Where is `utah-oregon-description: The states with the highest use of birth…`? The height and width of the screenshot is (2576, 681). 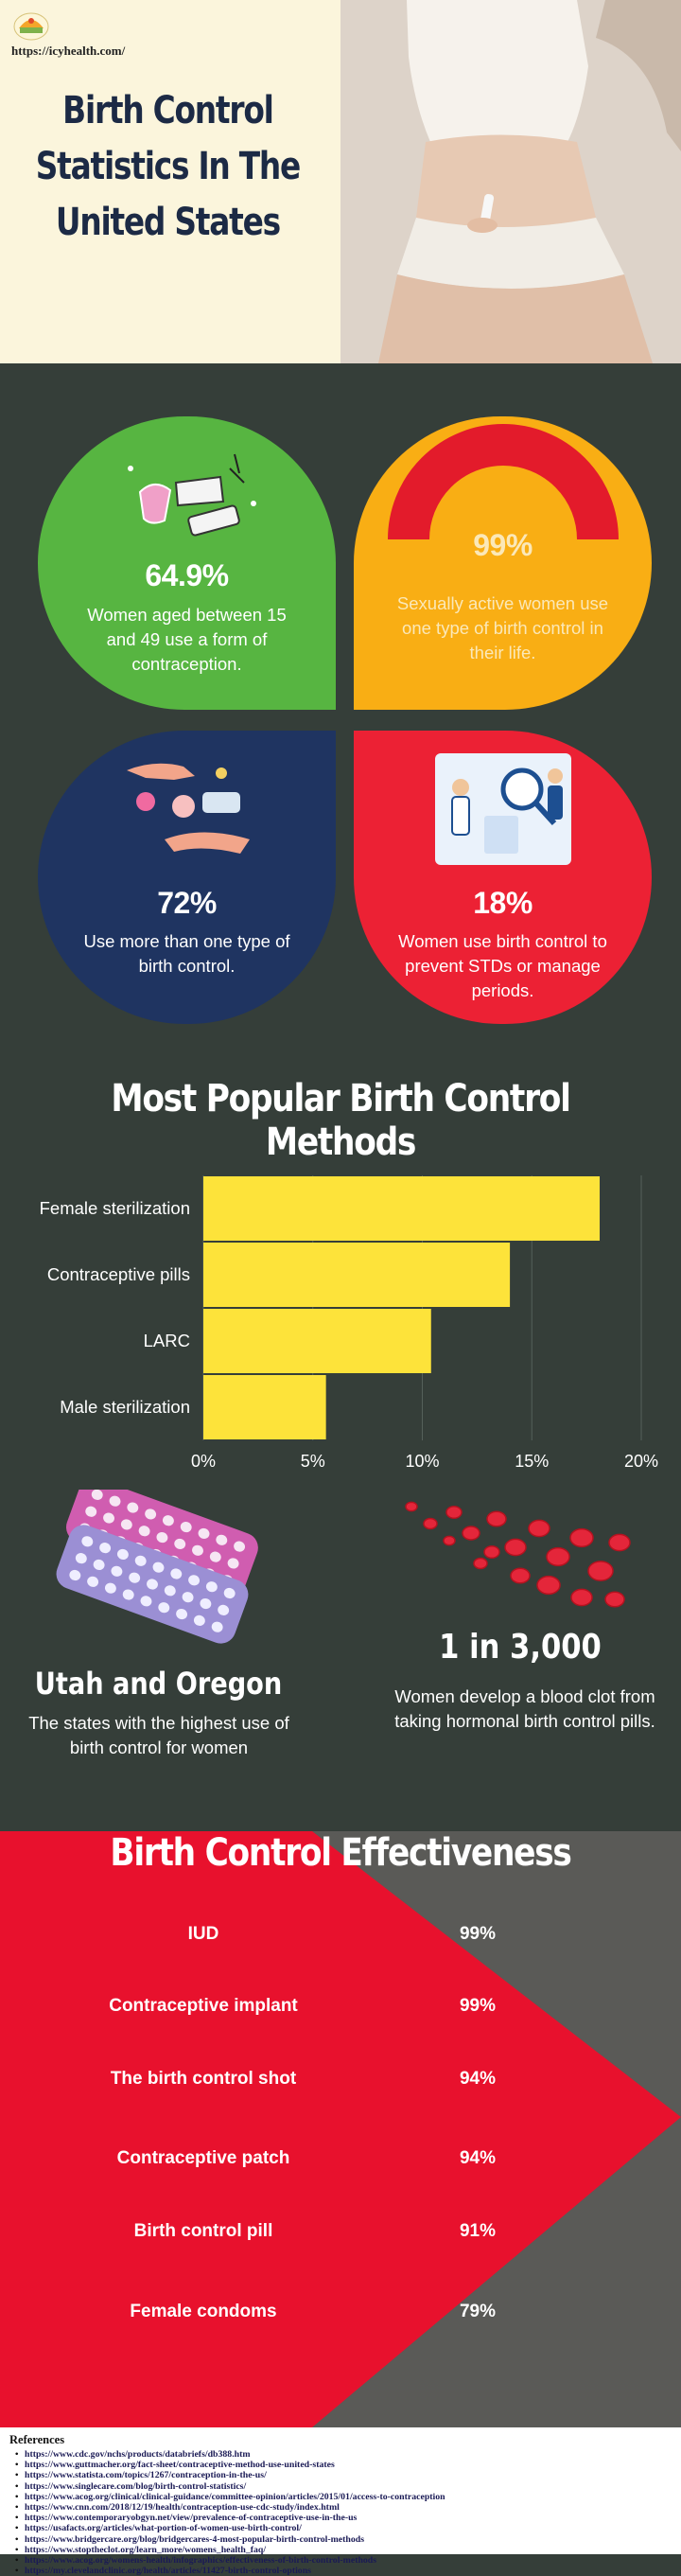
utah-oregon-description: The states with the highest use of birth… is located at coordinates (158, 1735).